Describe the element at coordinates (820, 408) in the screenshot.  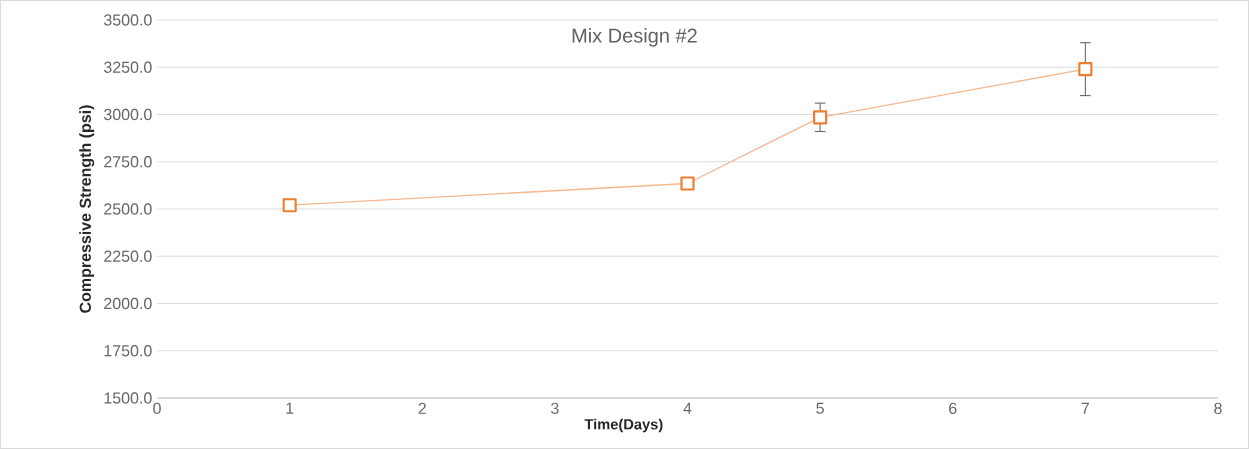
I see `x-tick-label: 5` at that location.